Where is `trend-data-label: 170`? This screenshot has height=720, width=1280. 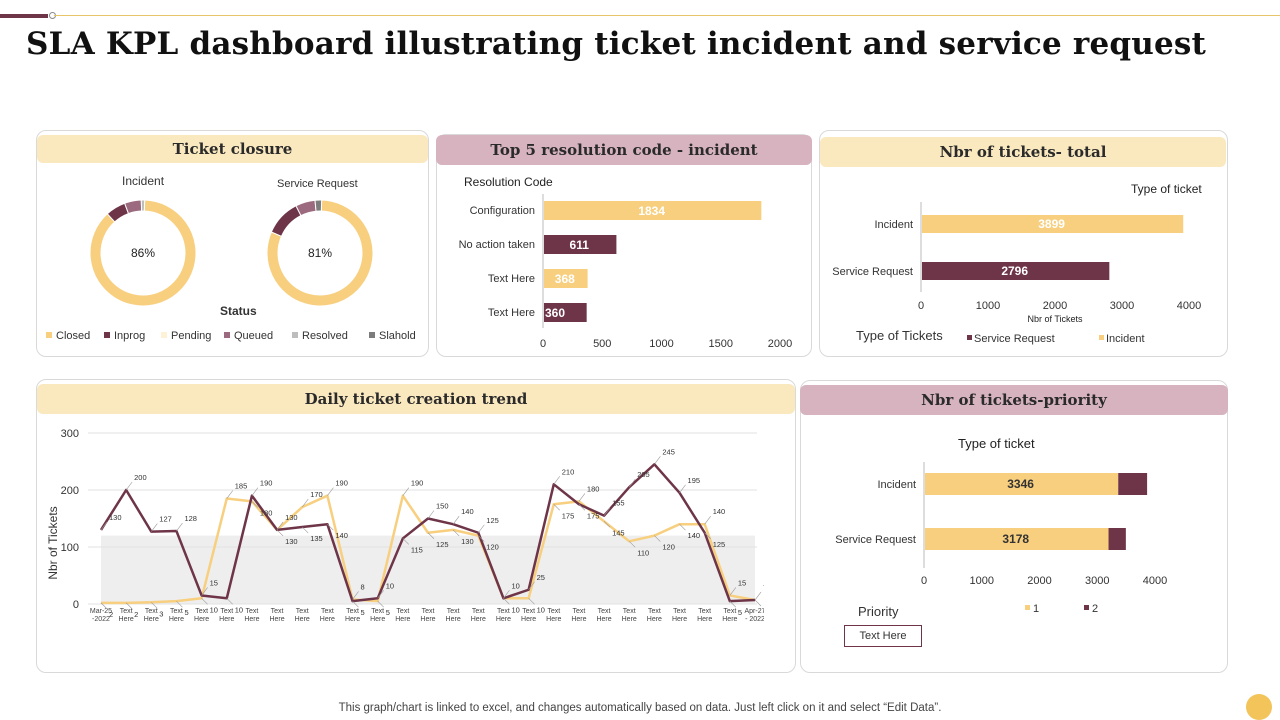 trend-data-label: 170 is located at coordinates (316, 494).